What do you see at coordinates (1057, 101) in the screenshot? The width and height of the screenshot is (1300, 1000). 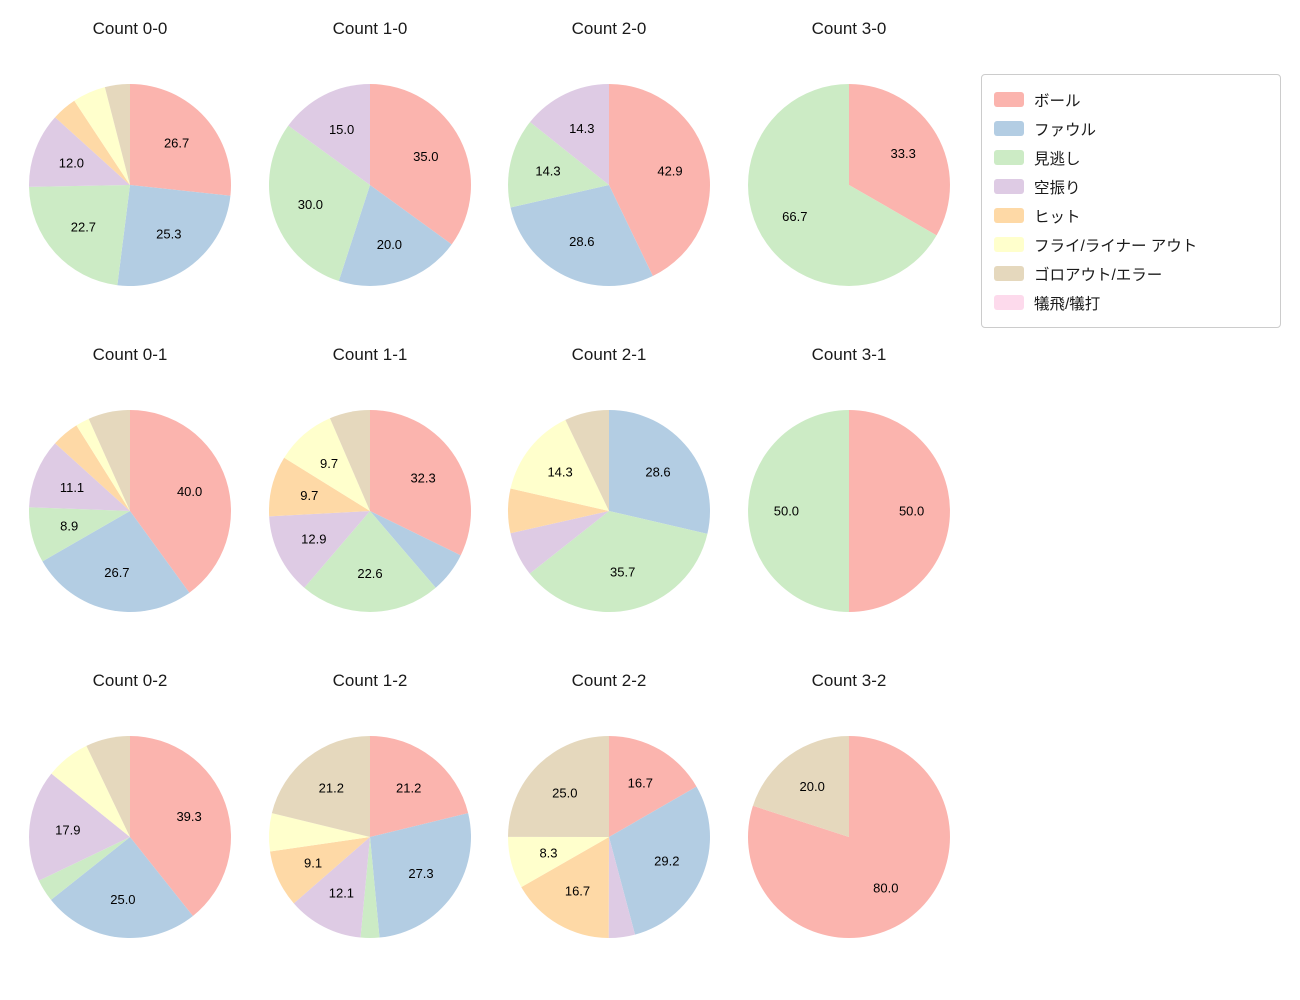 I see `legend-item-label: ボール` at bounding box center [1057, 101].